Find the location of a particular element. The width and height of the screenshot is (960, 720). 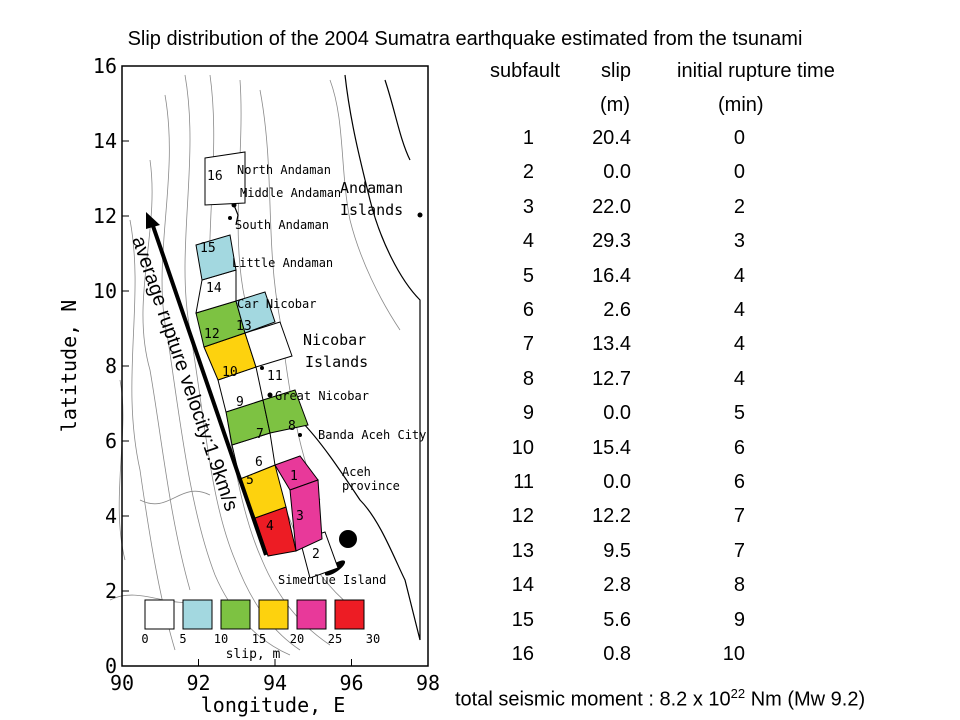

slip-legend-tick: 0 is located at coordinates (144, 639).